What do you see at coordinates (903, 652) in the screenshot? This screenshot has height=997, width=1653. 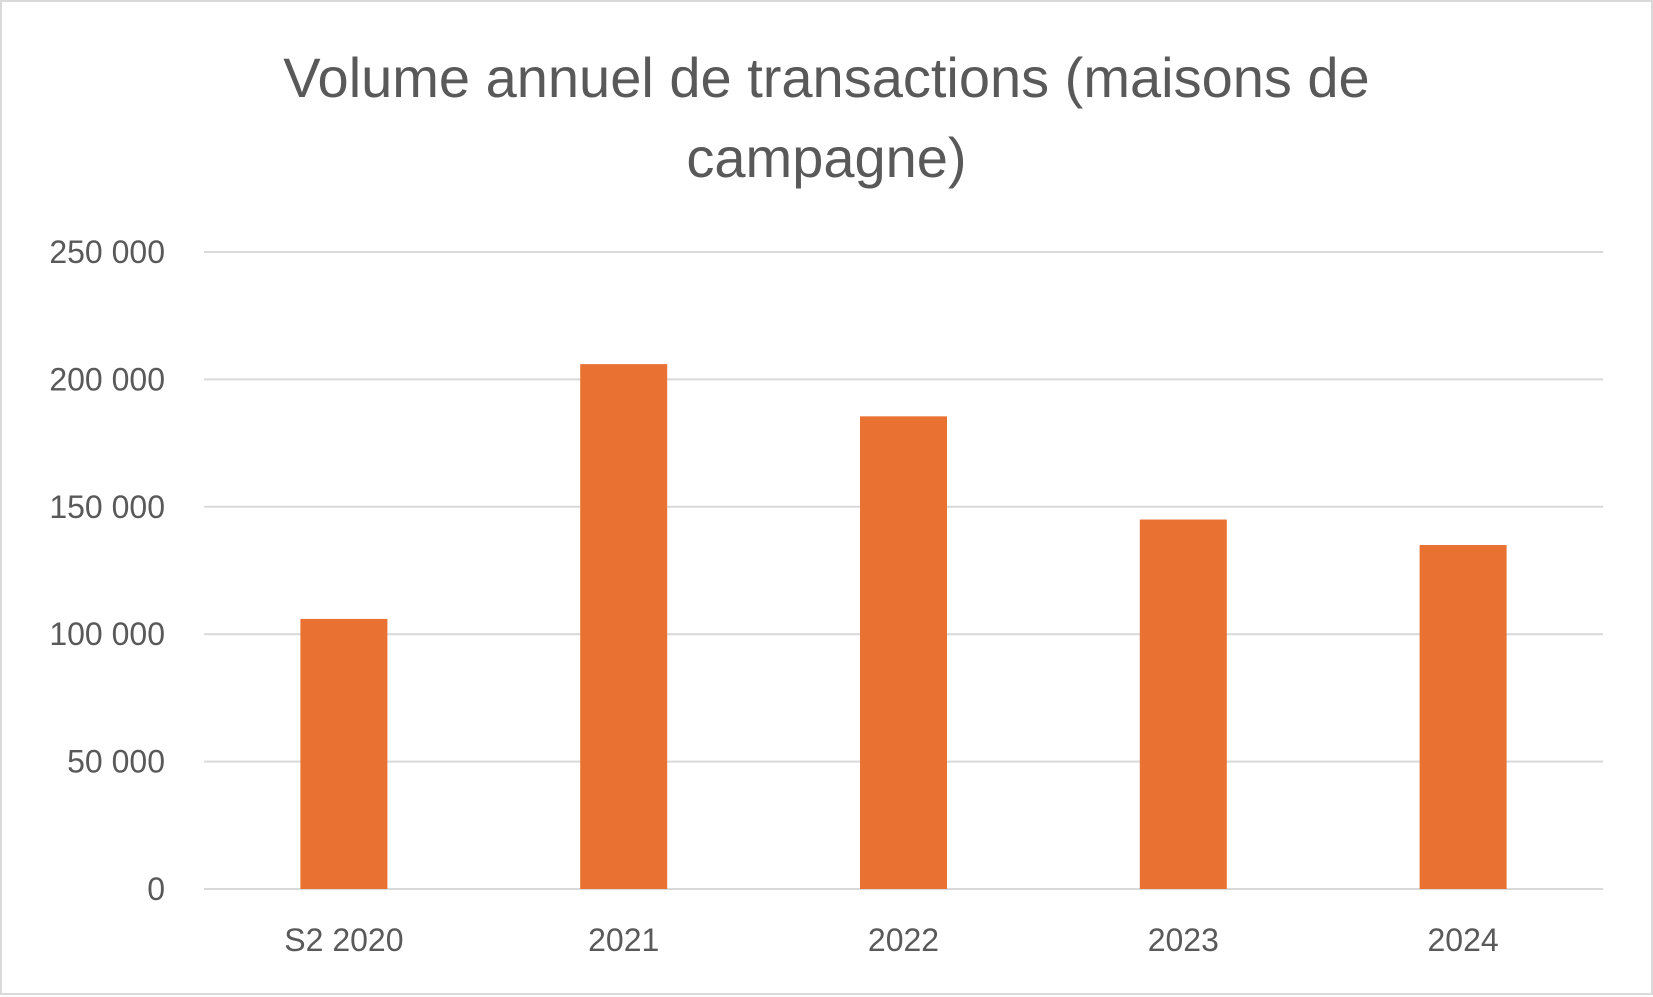 I see `bar-2022` at bounding box center [903, 652].